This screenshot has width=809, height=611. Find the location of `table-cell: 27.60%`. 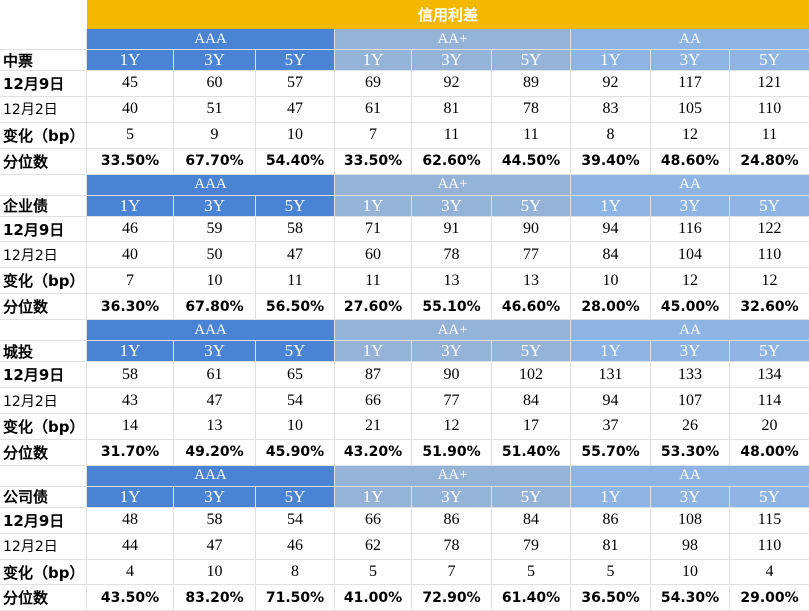

table-cell: 27.60% is located at coordinates (373, 307).